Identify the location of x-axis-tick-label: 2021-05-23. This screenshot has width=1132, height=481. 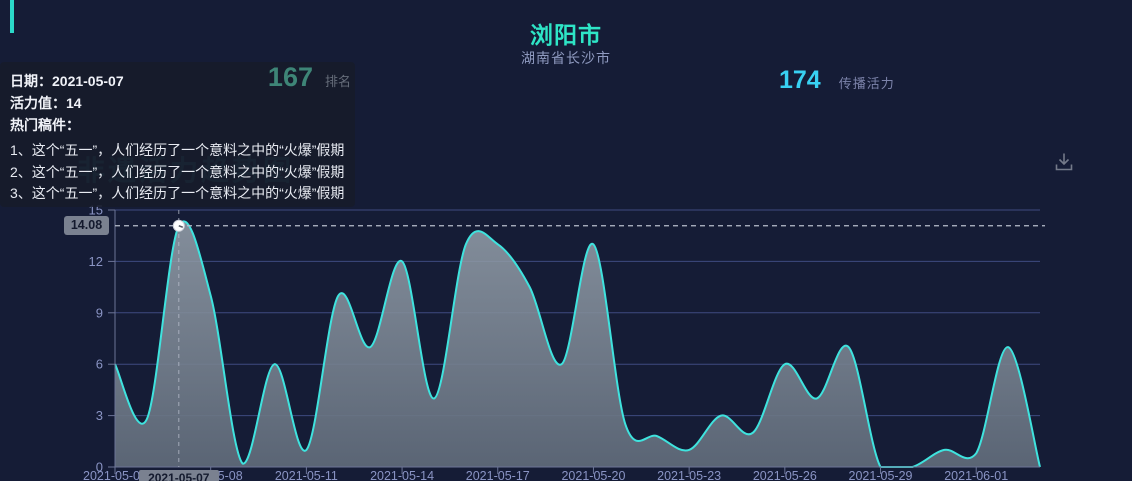
(689, 475).